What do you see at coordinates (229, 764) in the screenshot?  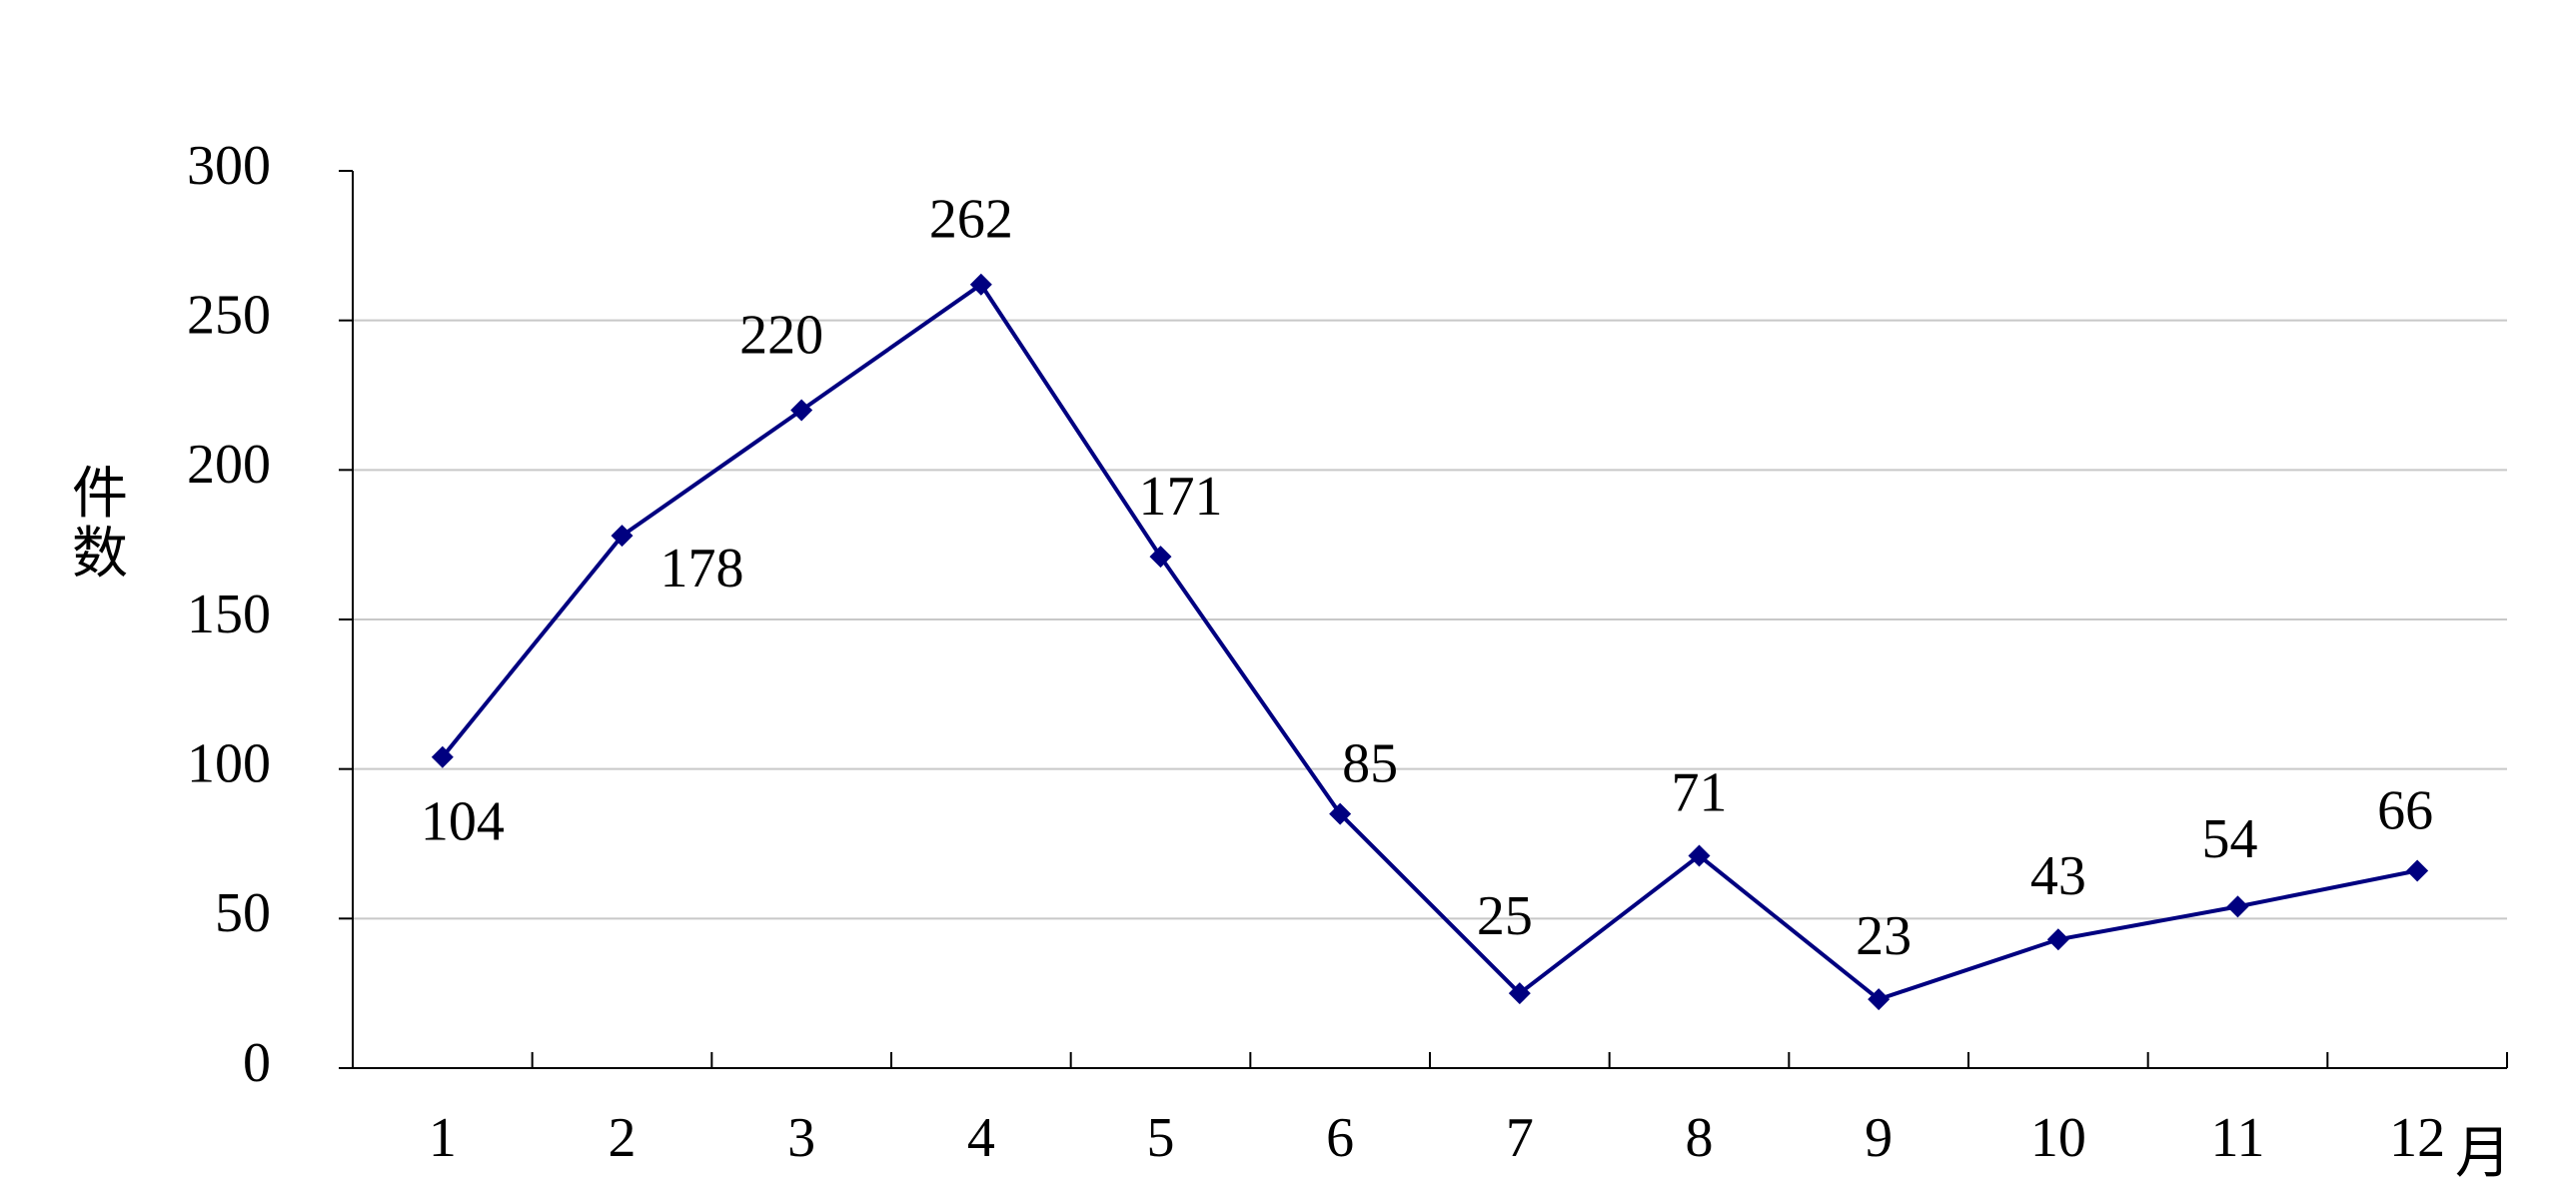 I see `y-tick-label: 100` at bounding box center [229, 764].